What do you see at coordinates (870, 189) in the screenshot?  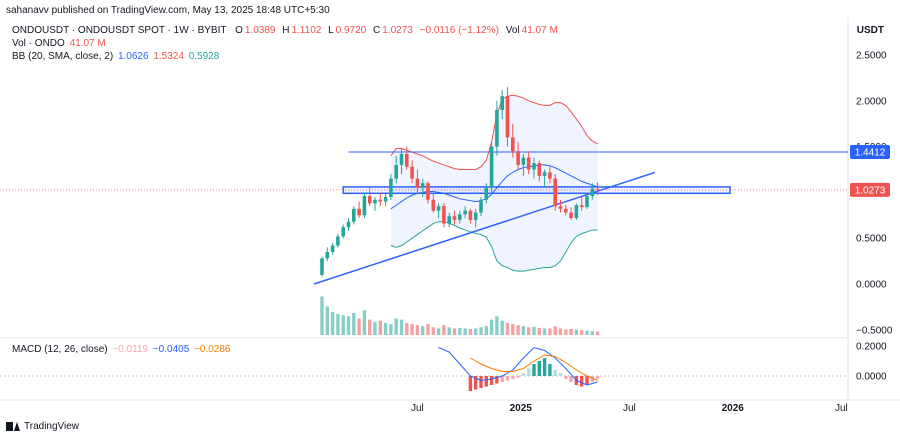 I see `price-badge` at bounding box center [870, 189].